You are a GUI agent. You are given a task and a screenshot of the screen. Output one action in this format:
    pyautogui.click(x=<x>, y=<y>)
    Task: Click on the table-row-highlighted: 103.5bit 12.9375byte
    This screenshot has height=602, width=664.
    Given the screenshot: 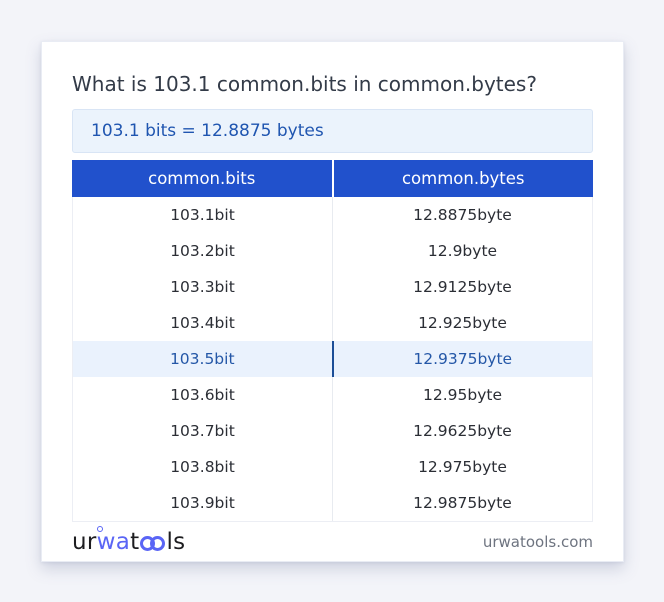 What is the action you would take?
    pyautogui.click(x=332, y=359)
    